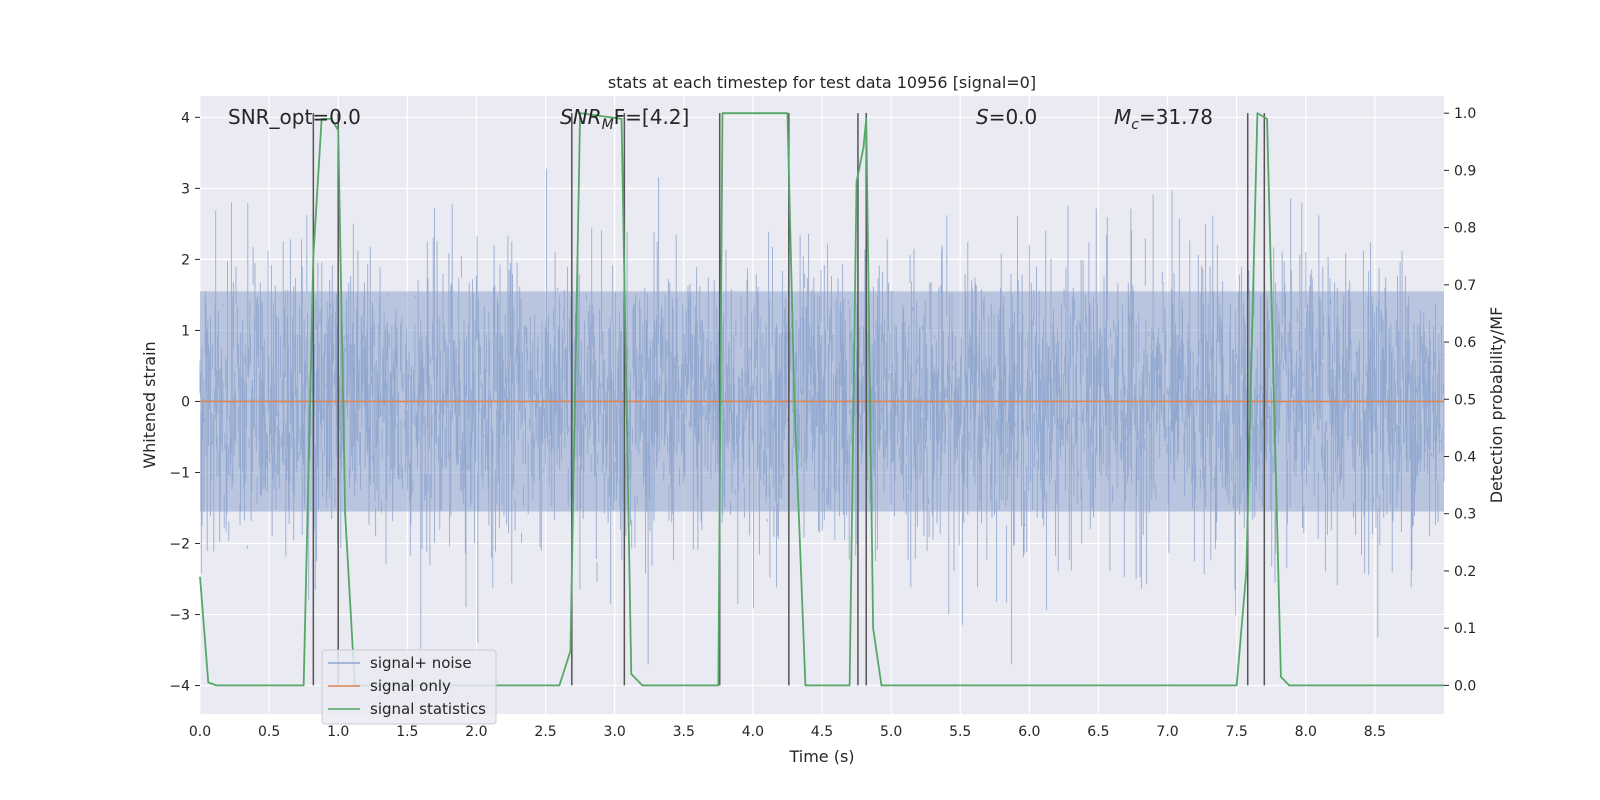 The height and width of the screenshot is (800, 1600). Describe the element at coordinates (428, 709) in the screenshot. I see `legend-label-signal-statistics: signal statistics` at that location.